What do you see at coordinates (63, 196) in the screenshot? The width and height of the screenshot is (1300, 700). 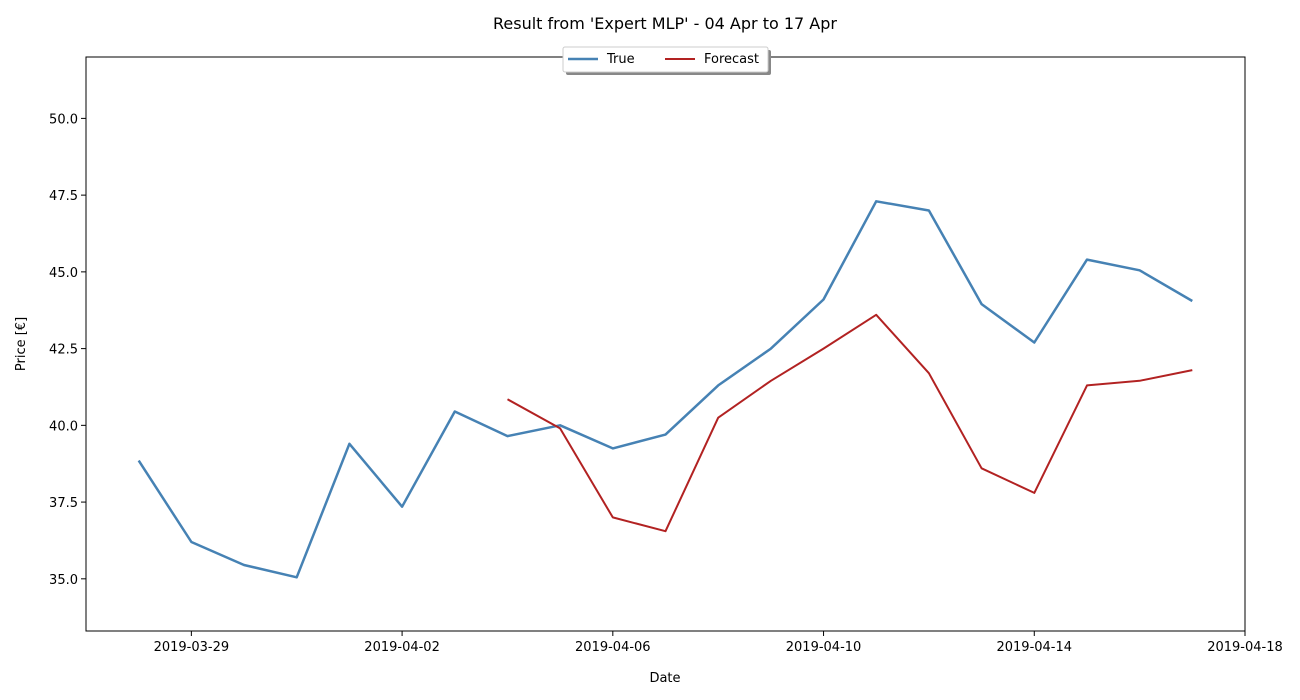 I see `y-tick-label: 47.5` at bounding box center [63, 196].